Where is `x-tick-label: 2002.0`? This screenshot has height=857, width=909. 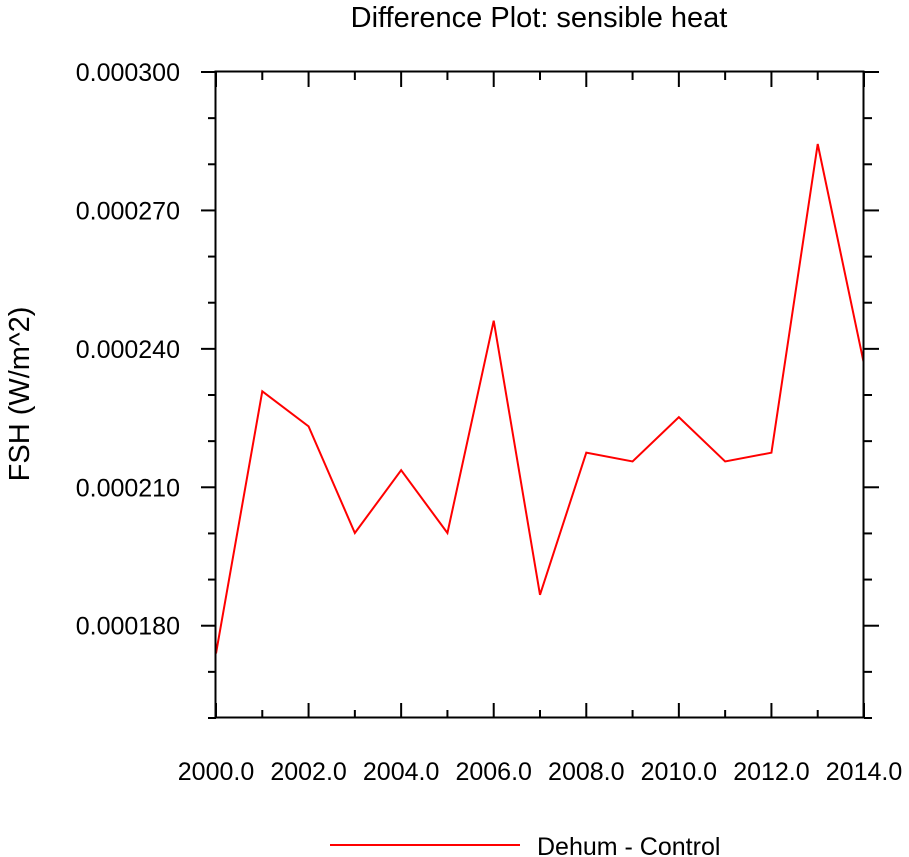
x-tick-label: 2002.0 is located at coordinates (308, 772).